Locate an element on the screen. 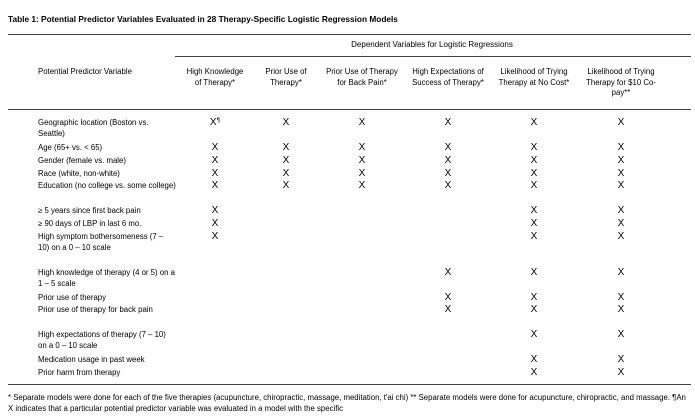 This screenshot has width=695, height=417. cell-mark: X¶ is located at coordinates (215, 123).